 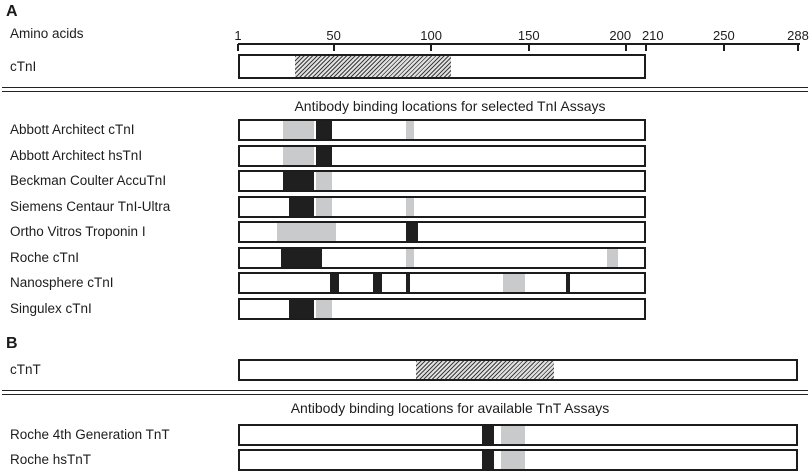 What do you see at coordinates (72, 129) in the screenshot?
I see `assay-label: Abbott Architect cTnI` at bounding box center [72, 129].